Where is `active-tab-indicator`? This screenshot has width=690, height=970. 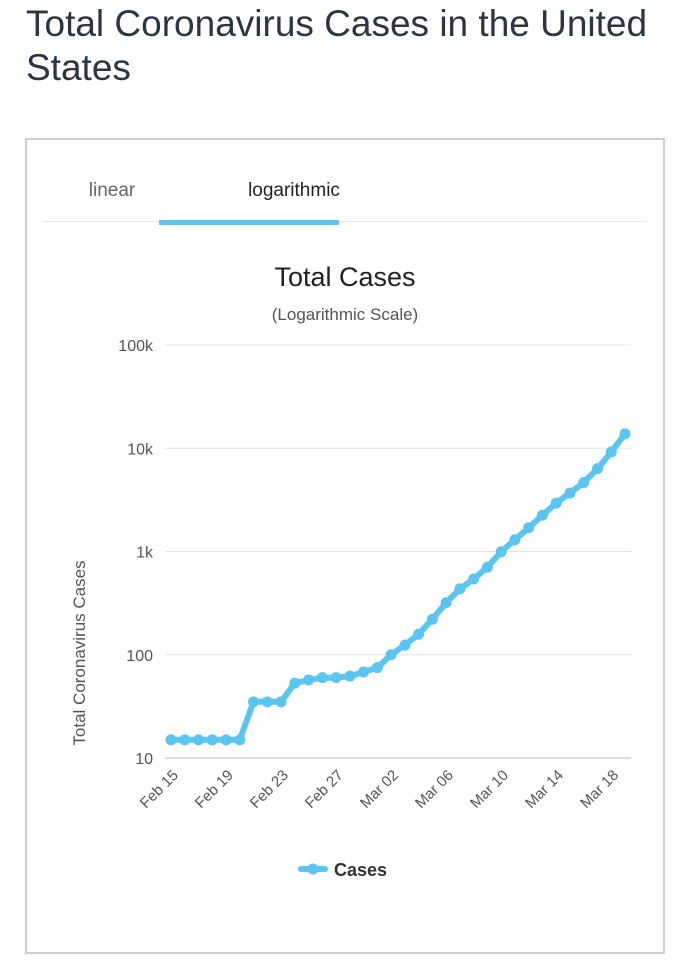
active-tab-indicator is located at coordinates (249, 222).